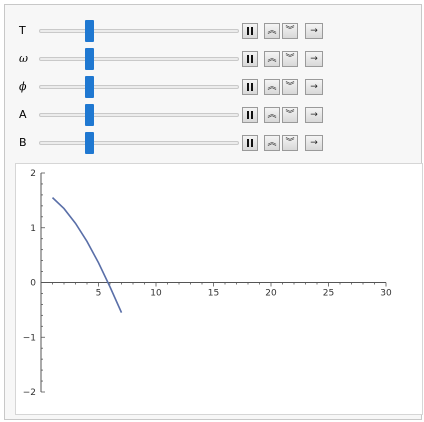 The width and height of the screenshot is (424, 422). What do you see at coordinates (89, 115) in the screenshot?
I see `slider-thumb-a` at bounding box center [89, 115].